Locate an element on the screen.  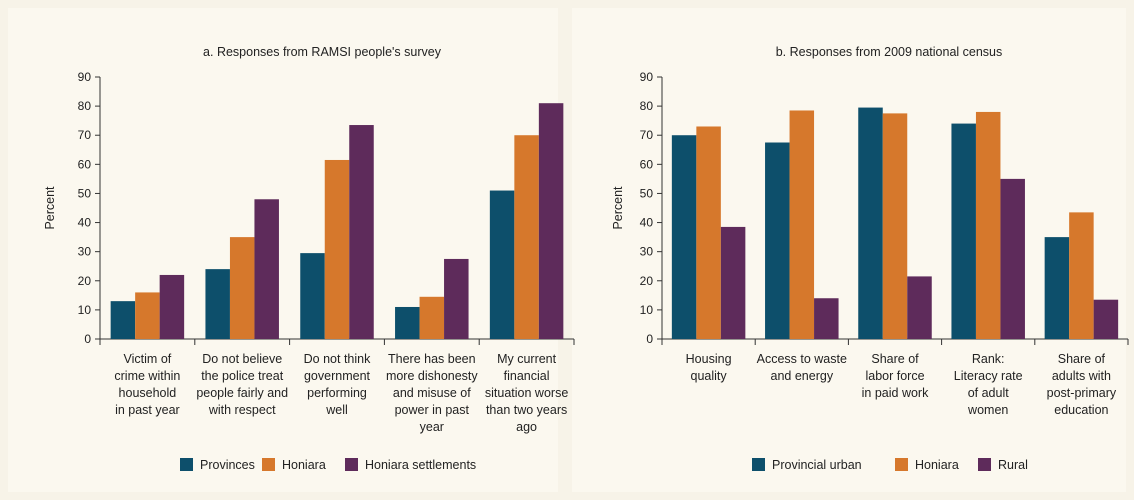
category-label-line: crime within is located at coordinates (147, 376).